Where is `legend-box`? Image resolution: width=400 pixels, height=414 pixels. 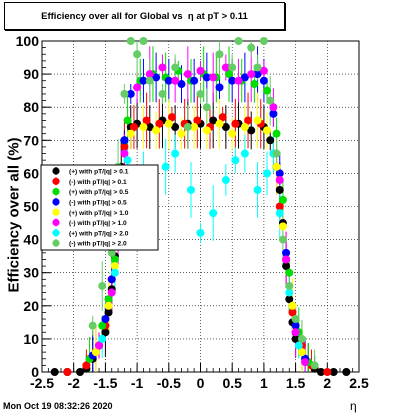
legend-box is located at coordinates (99, 207).